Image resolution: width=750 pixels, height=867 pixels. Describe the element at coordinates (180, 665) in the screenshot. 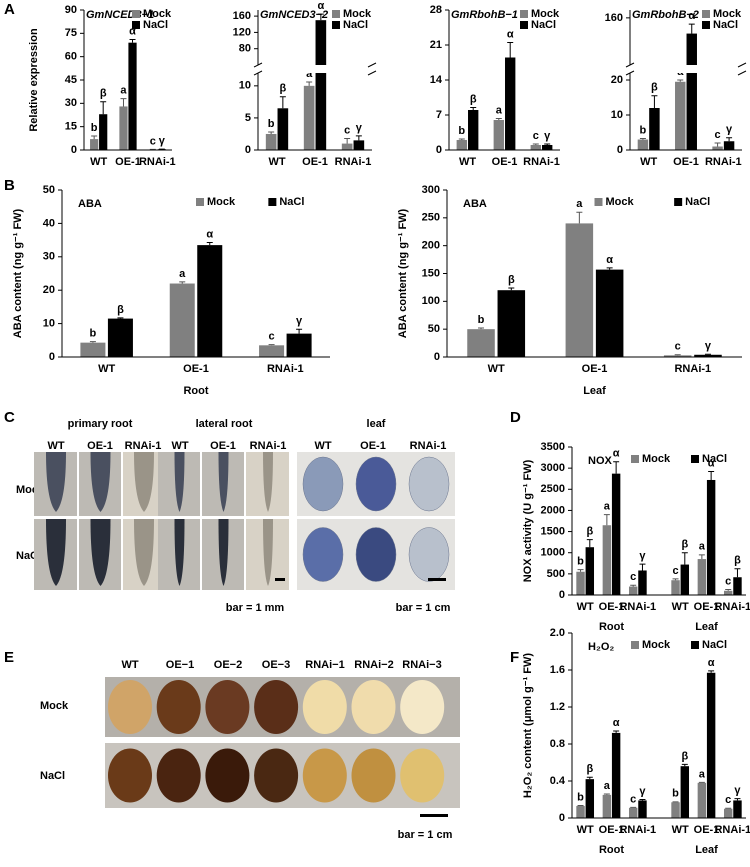

I see `column-label: OE−1` at that location.